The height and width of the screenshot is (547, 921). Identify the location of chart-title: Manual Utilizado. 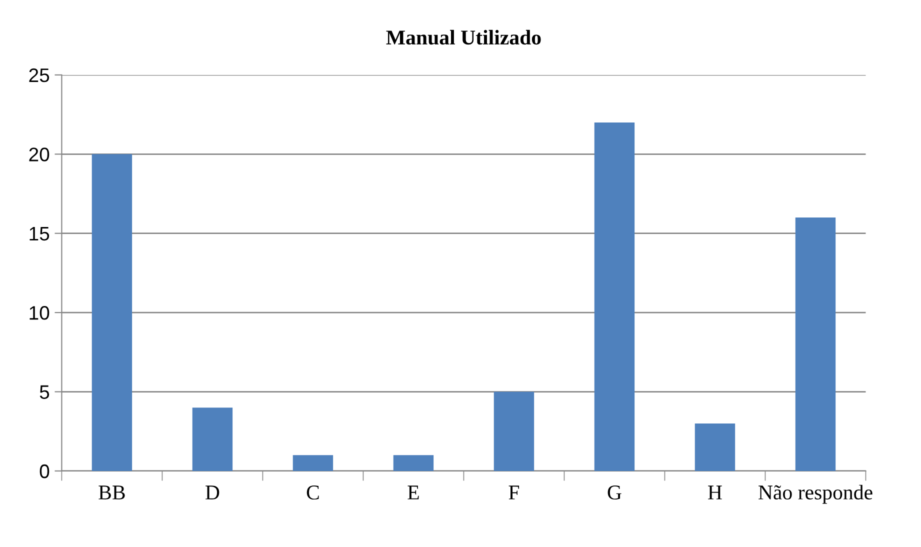
(463, 37).